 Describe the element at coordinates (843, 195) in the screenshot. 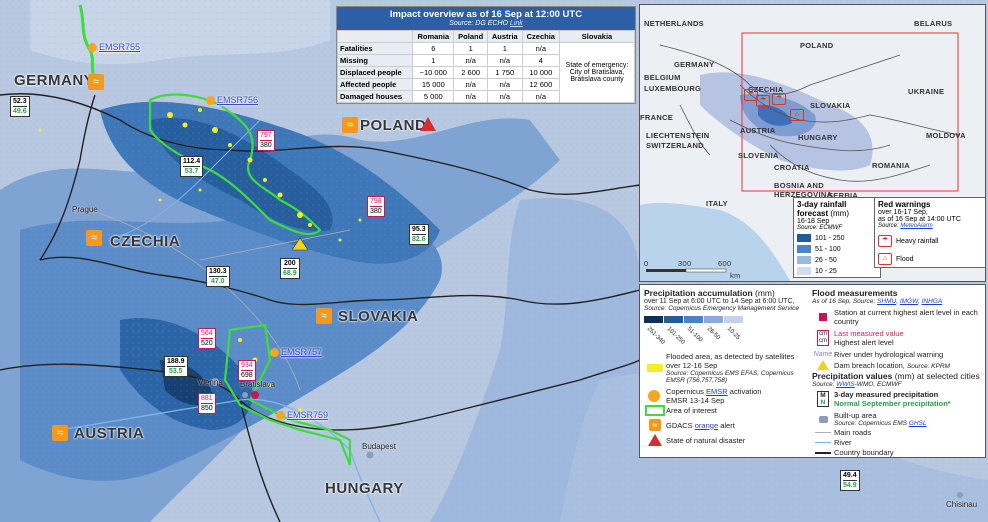

I see `inset-country-label: SERBIA` at that location.